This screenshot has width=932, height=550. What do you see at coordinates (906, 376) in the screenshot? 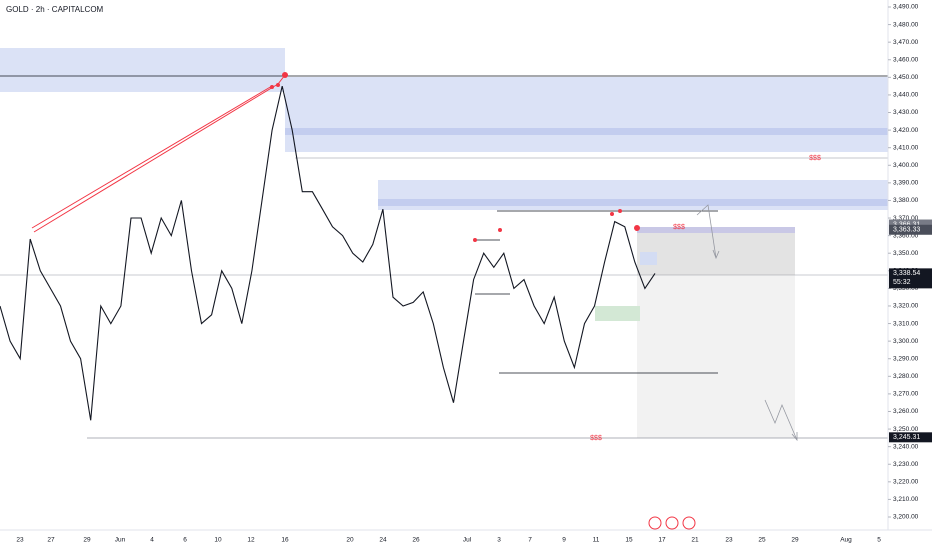
I see `y-tick-label: 3,280.00` at bounding box center [906, 376].